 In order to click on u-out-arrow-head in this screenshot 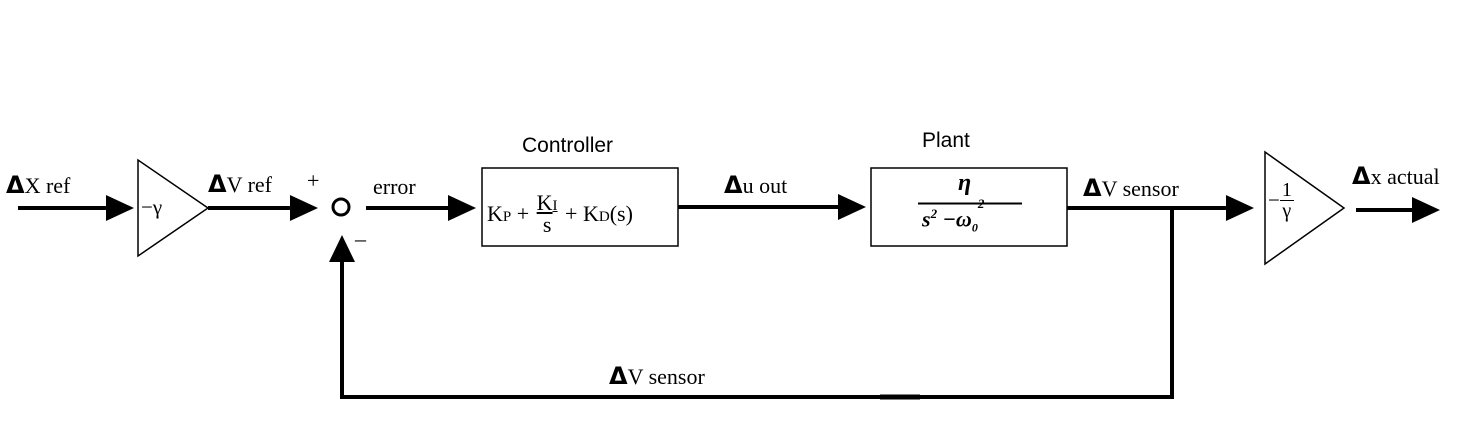, I will do `click(852, 207)`.